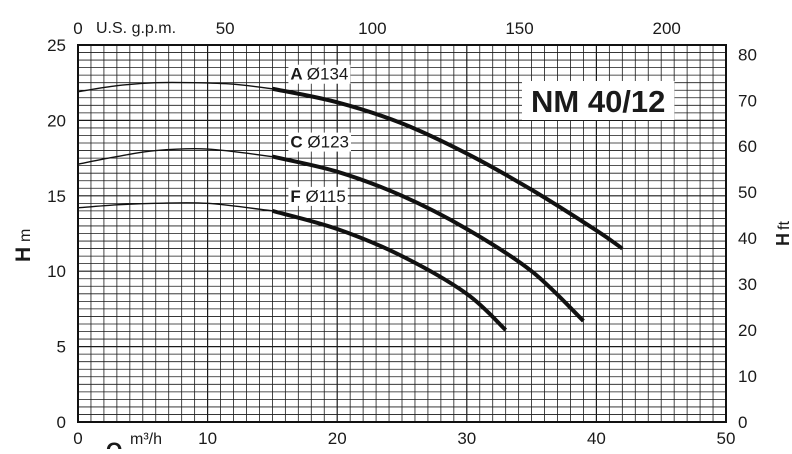  What do you see at coordinates (146, 439) in the screenshot?
I see `bottom-axis-unit: m³/h` at bounding box center [146, 439].